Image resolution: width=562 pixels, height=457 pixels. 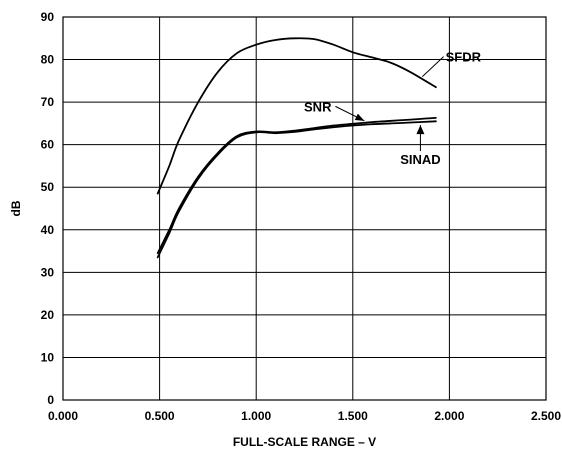 What do you see at coordinates (63, 416) in the screenshot?
I see `x-tick-label: 0.000` at bounding box center [63, 416].